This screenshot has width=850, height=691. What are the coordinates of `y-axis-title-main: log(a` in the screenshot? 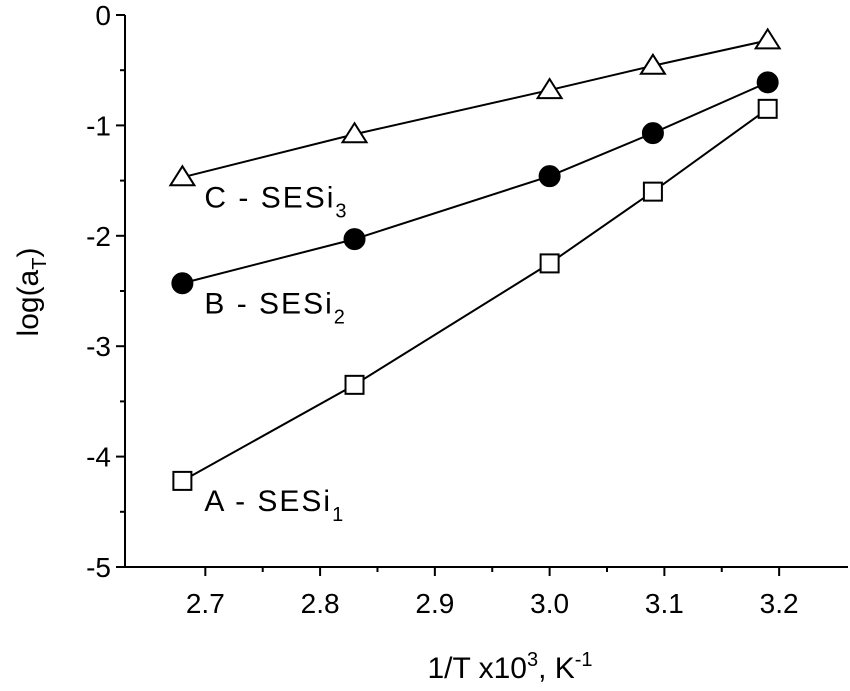 It's located at (28, 302).